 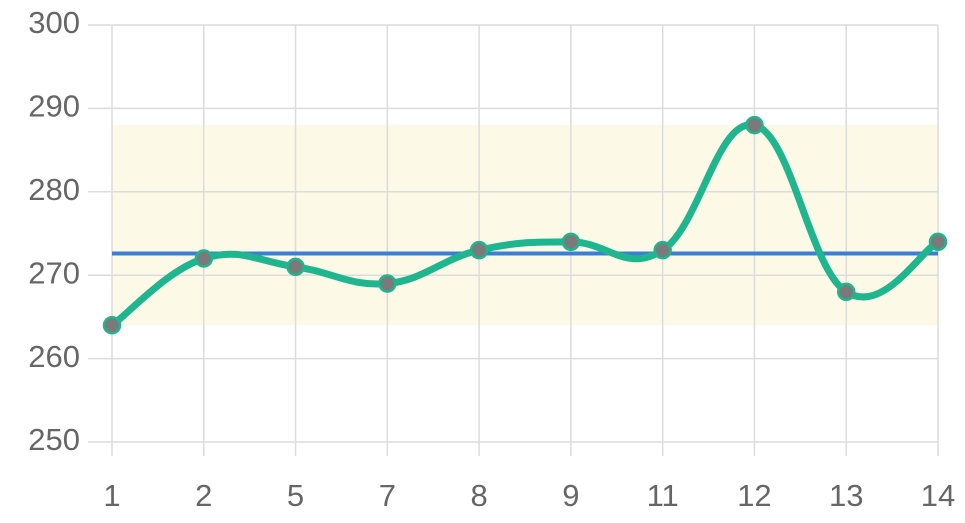 What do you see at coordinates (570, 495) in the screenshot?
I see `x-tick-label: 9` at bounding box center [570, 495].